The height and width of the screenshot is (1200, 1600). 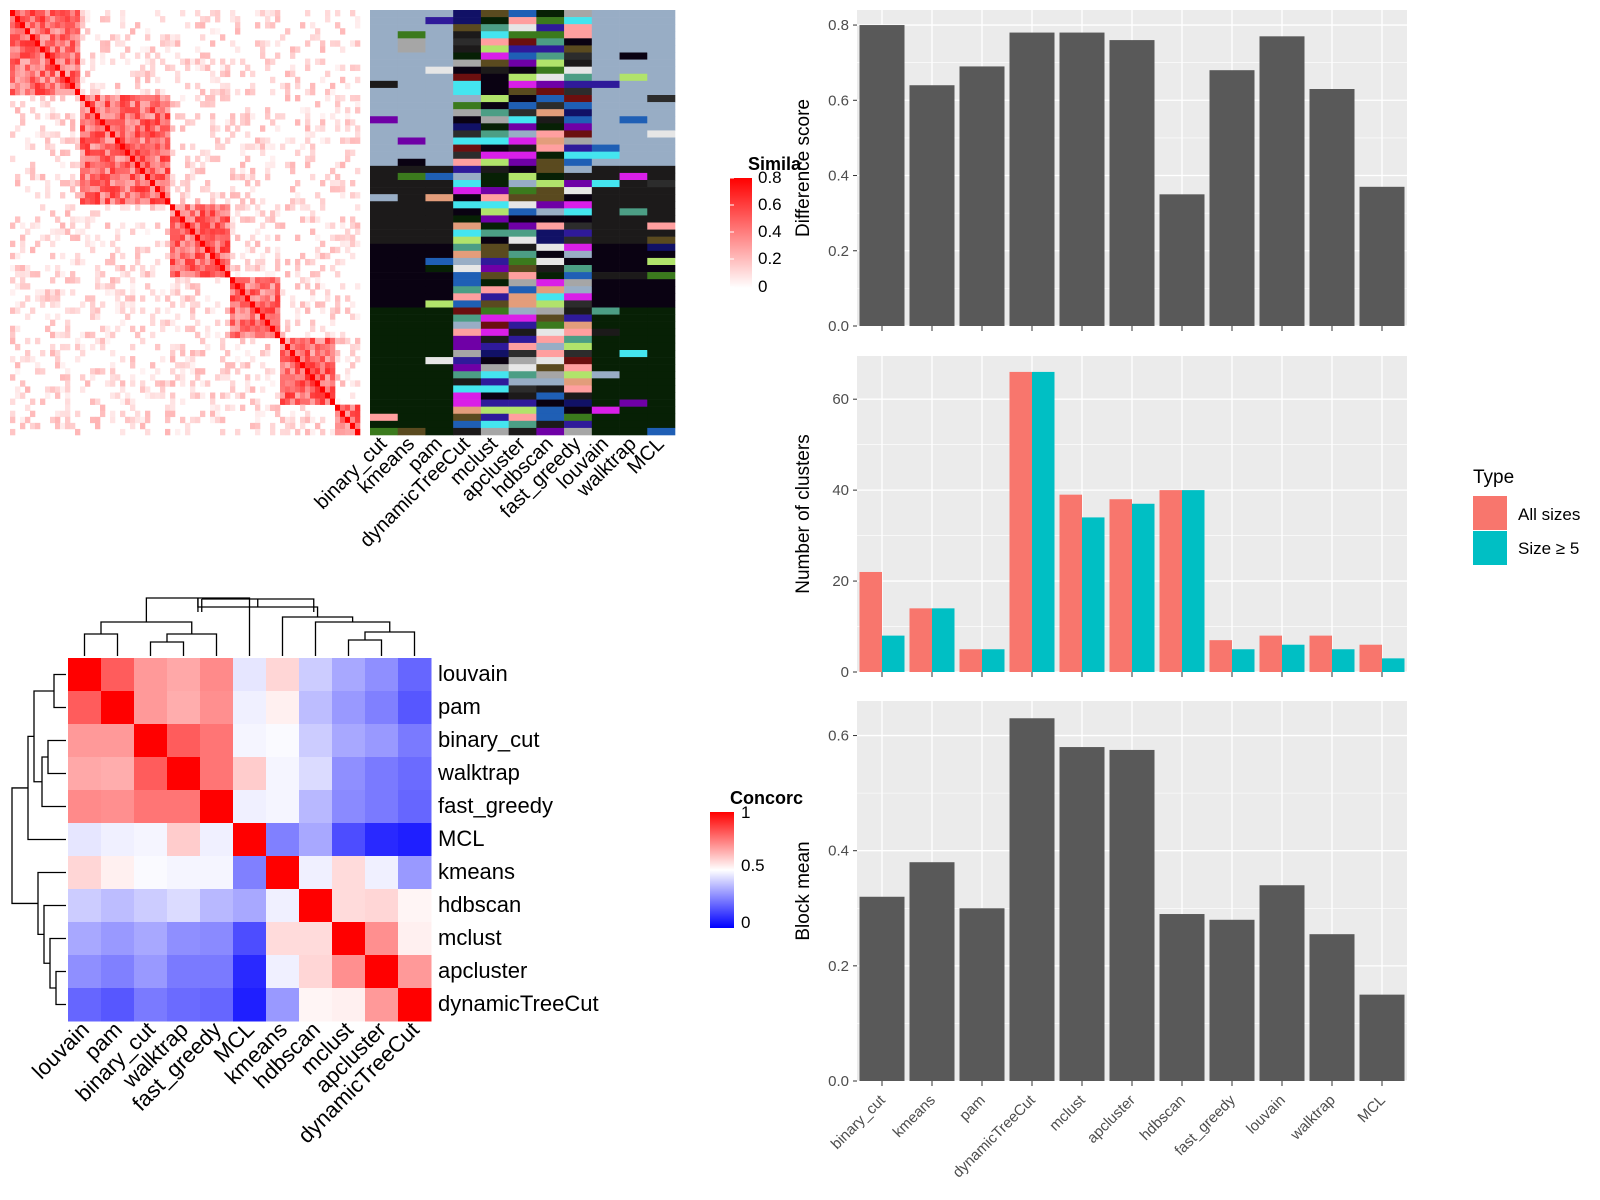 What do you see at coordinates (1490, 548) in the screenshot?
I see `legend-swatch-size-ge5` at bounding box center [1490, 548].